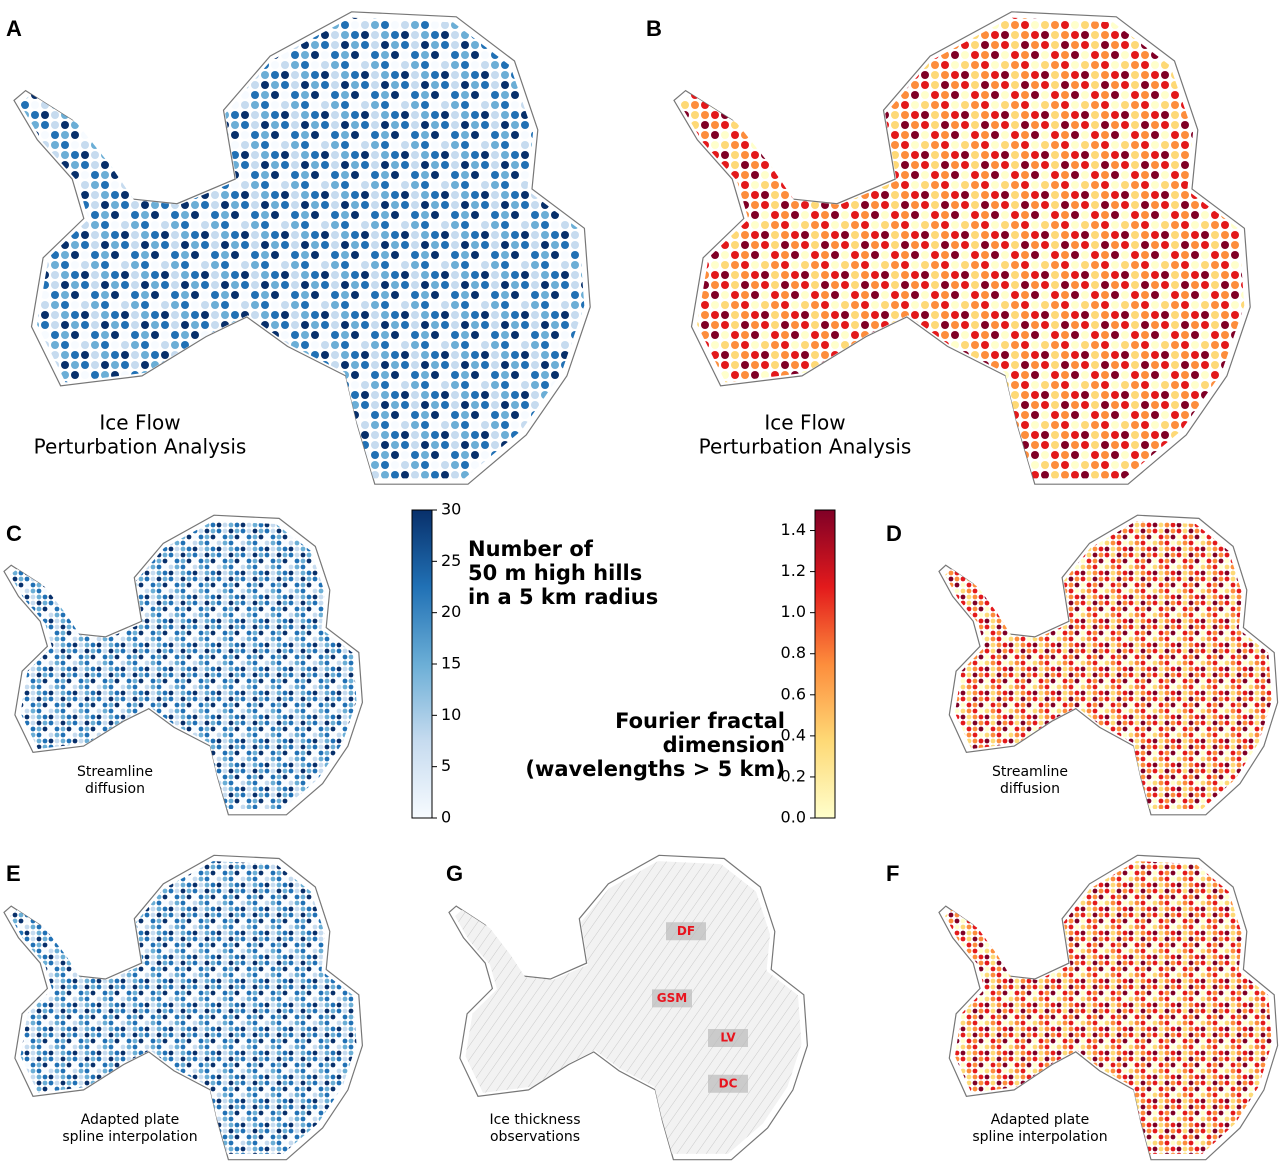 The width and height of the screenshot is (1280, 1169). I want to click on colorbar-title: dimension, so click(724, 745).